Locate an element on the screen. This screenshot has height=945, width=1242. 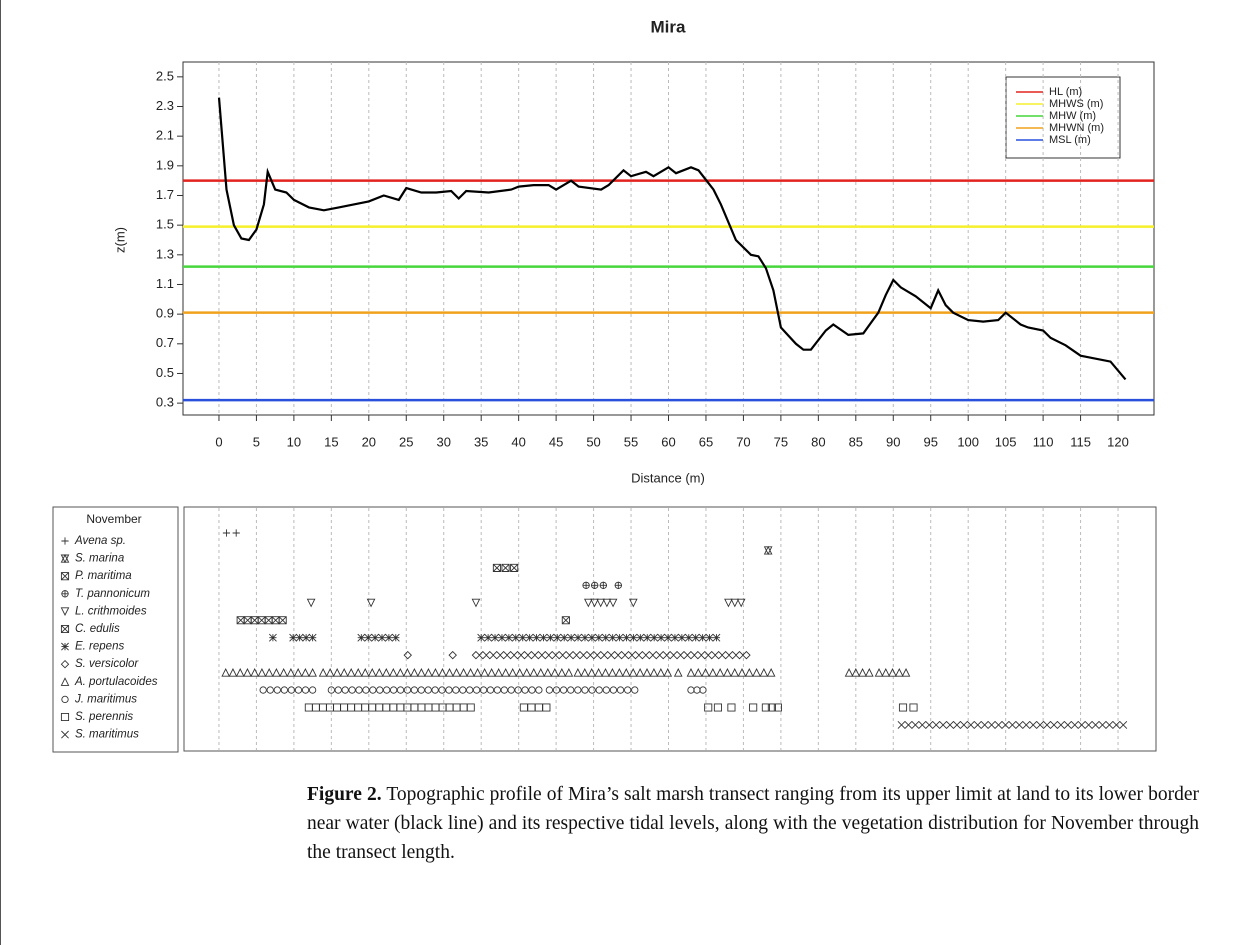
x-tick-label: 85 is located at coordinates (856, 441).